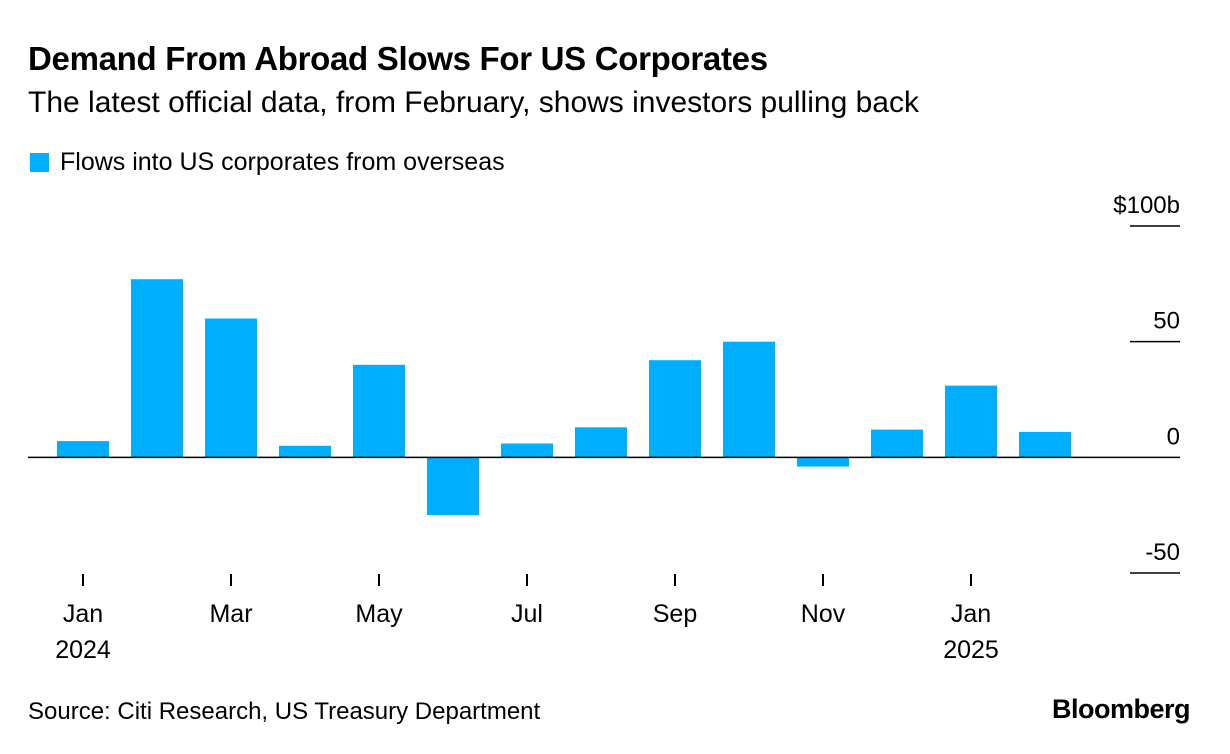 Image resolution: width=1230 pixels, height=754 pixels. What do you see at coordinates (1121, 709) in the screenshot?
I see `bloomberg-logo: Bloomberg` at bounding box center [1121, 709].